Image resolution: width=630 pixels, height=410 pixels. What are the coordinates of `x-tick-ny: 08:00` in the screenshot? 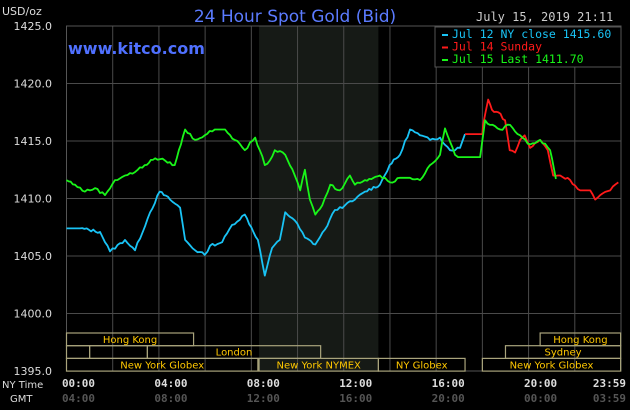 It's located at (263, 383).